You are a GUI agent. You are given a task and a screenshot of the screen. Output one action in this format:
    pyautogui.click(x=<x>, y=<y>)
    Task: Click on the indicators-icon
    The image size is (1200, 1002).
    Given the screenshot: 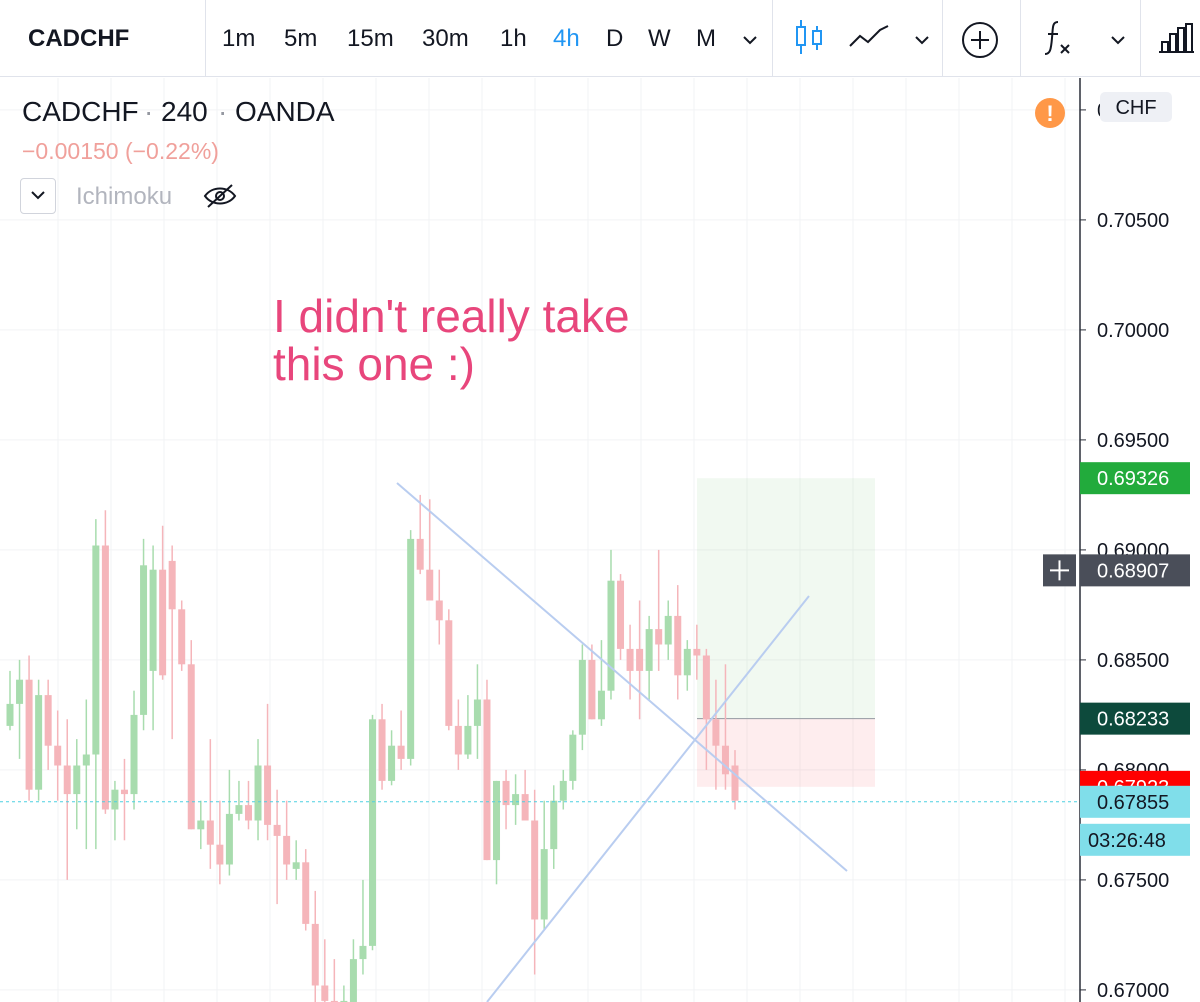 What is the action you would take?
    pyautogui.click(x=870, y=37)
    